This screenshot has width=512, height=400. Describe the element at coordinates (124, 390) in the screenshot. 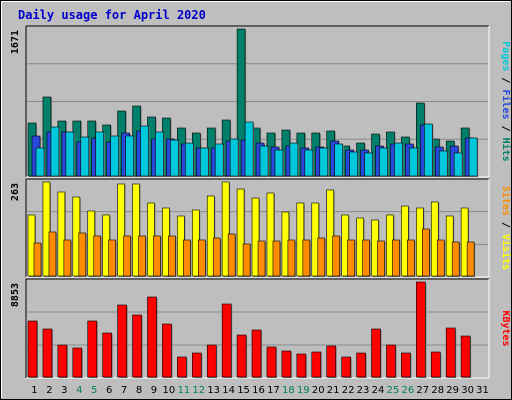

I see `x-tick-label: 7` at that location.